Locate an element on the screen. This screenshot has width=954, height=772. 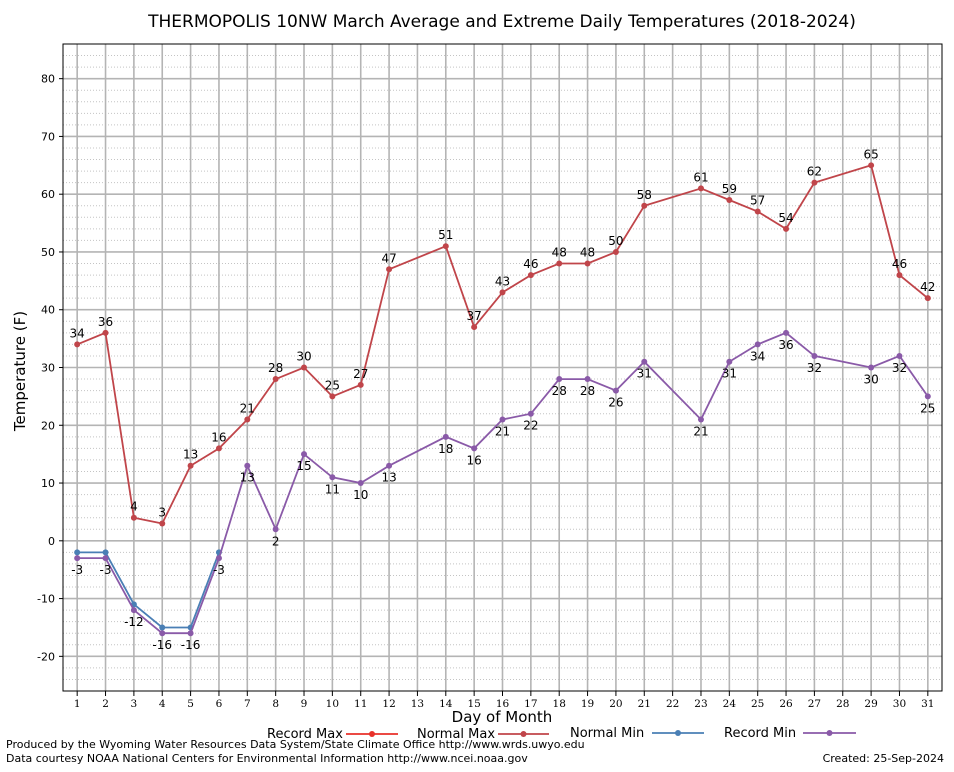
x-tick-label: 17 is located at coordinates (530, 704).